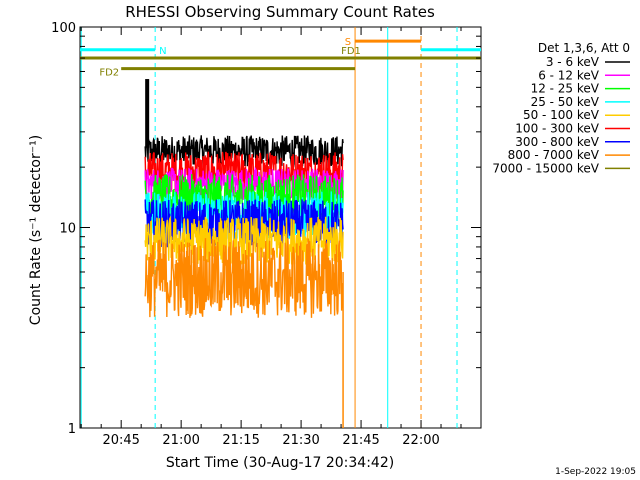 Image resolution: width=640 pixels, height=480 pixels. What do you see at coordinates (351, 51) in the screenshot?
I see `flag-bar-label-2: FD1` at bounding box center [351, 51].